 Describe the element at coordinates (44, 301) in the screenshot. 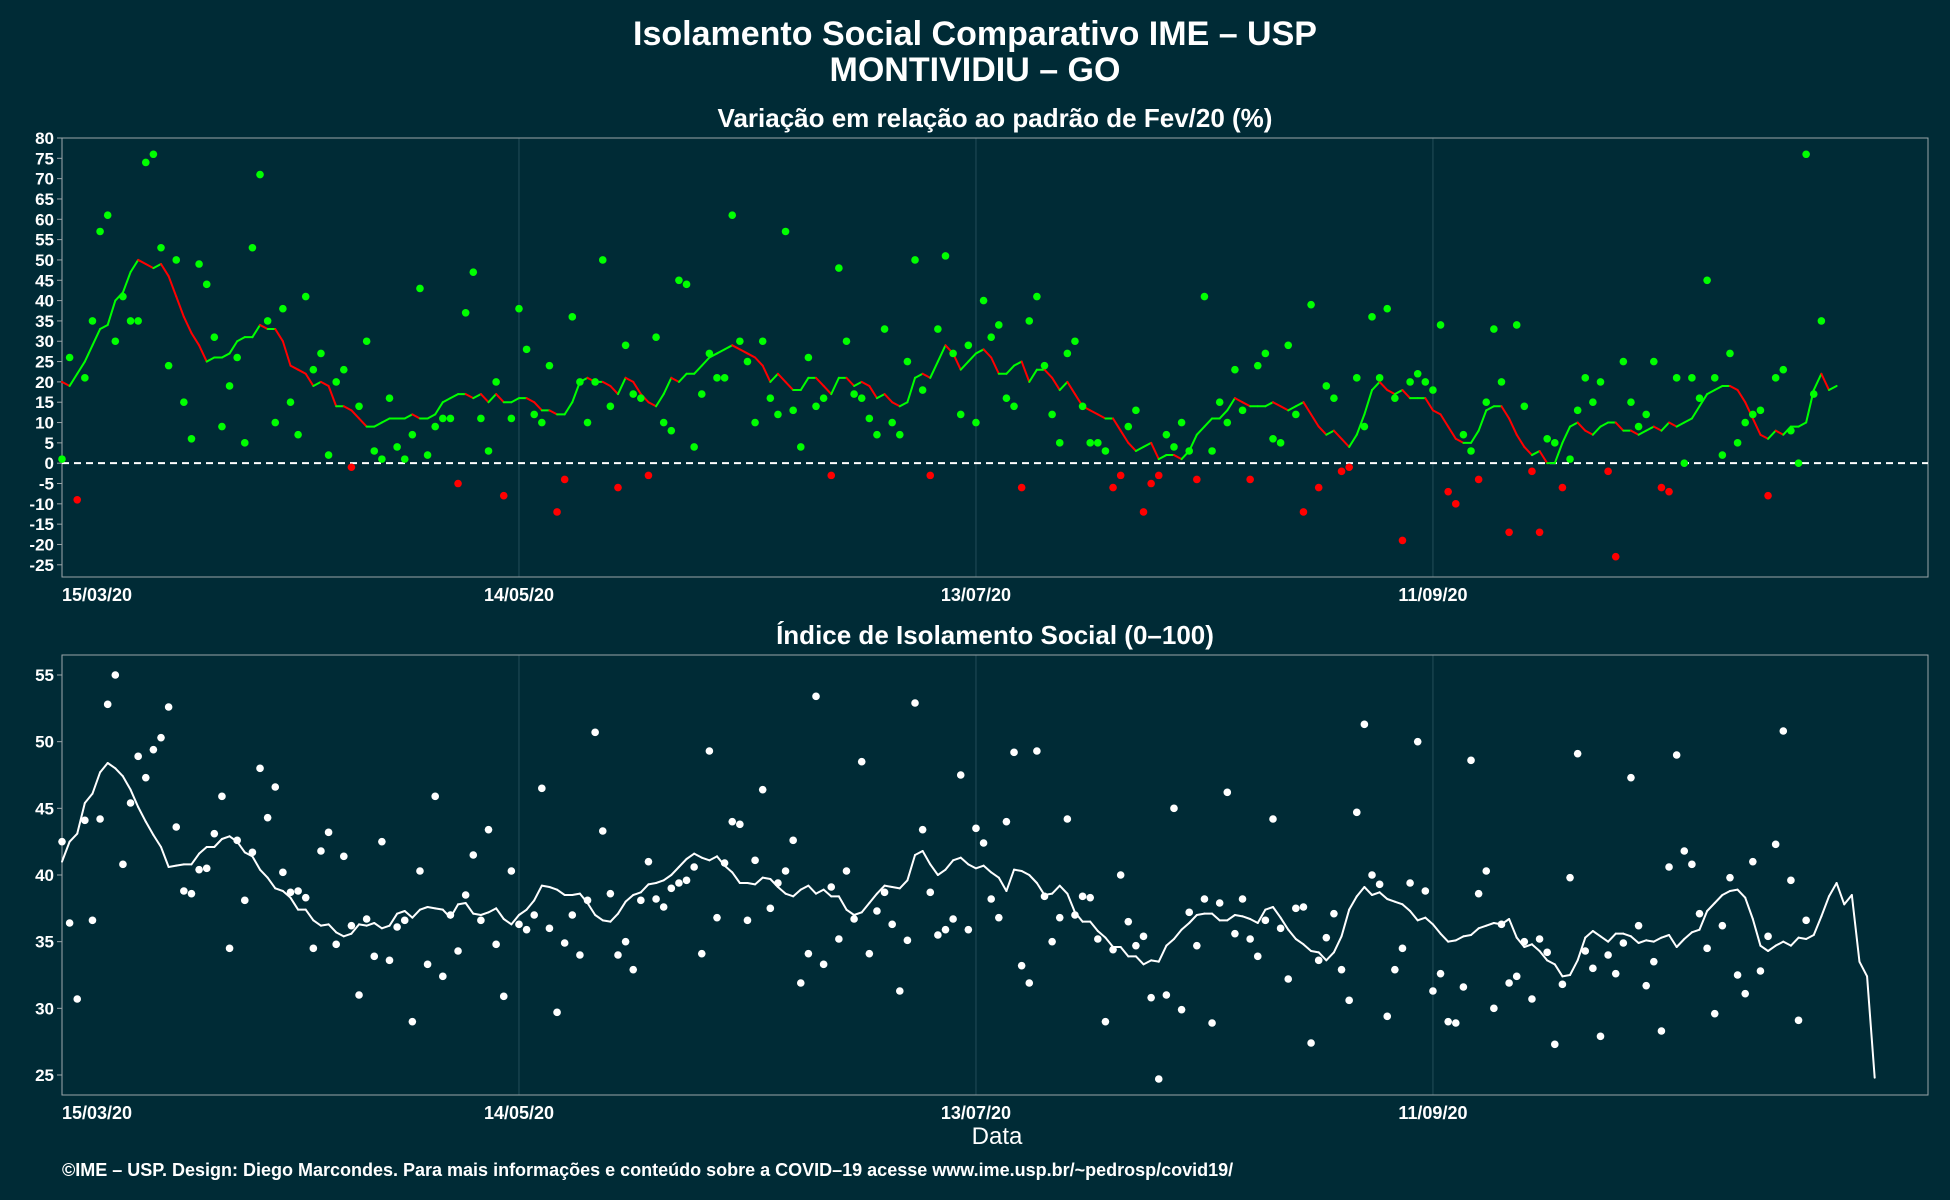

I see `y-tick-label: 40` at that location.